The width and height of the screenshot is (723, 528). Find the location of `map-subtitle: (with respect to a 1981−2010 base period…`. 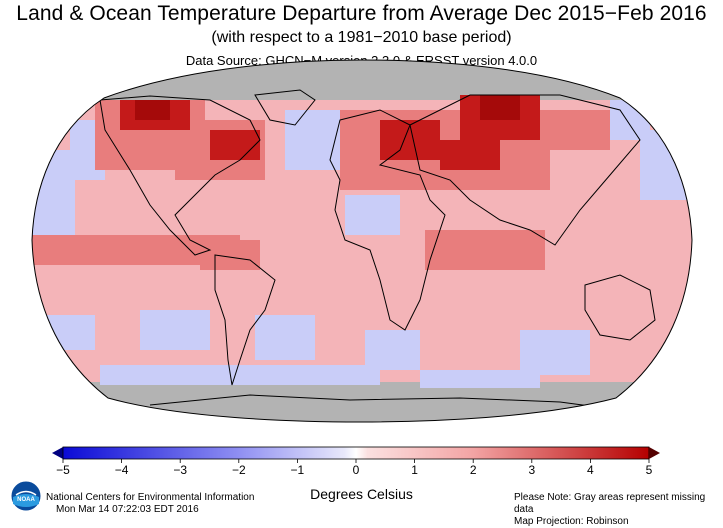

map-subtitle: (with respect to a 1981−2010 base period… is located at coordinates (361, 37).